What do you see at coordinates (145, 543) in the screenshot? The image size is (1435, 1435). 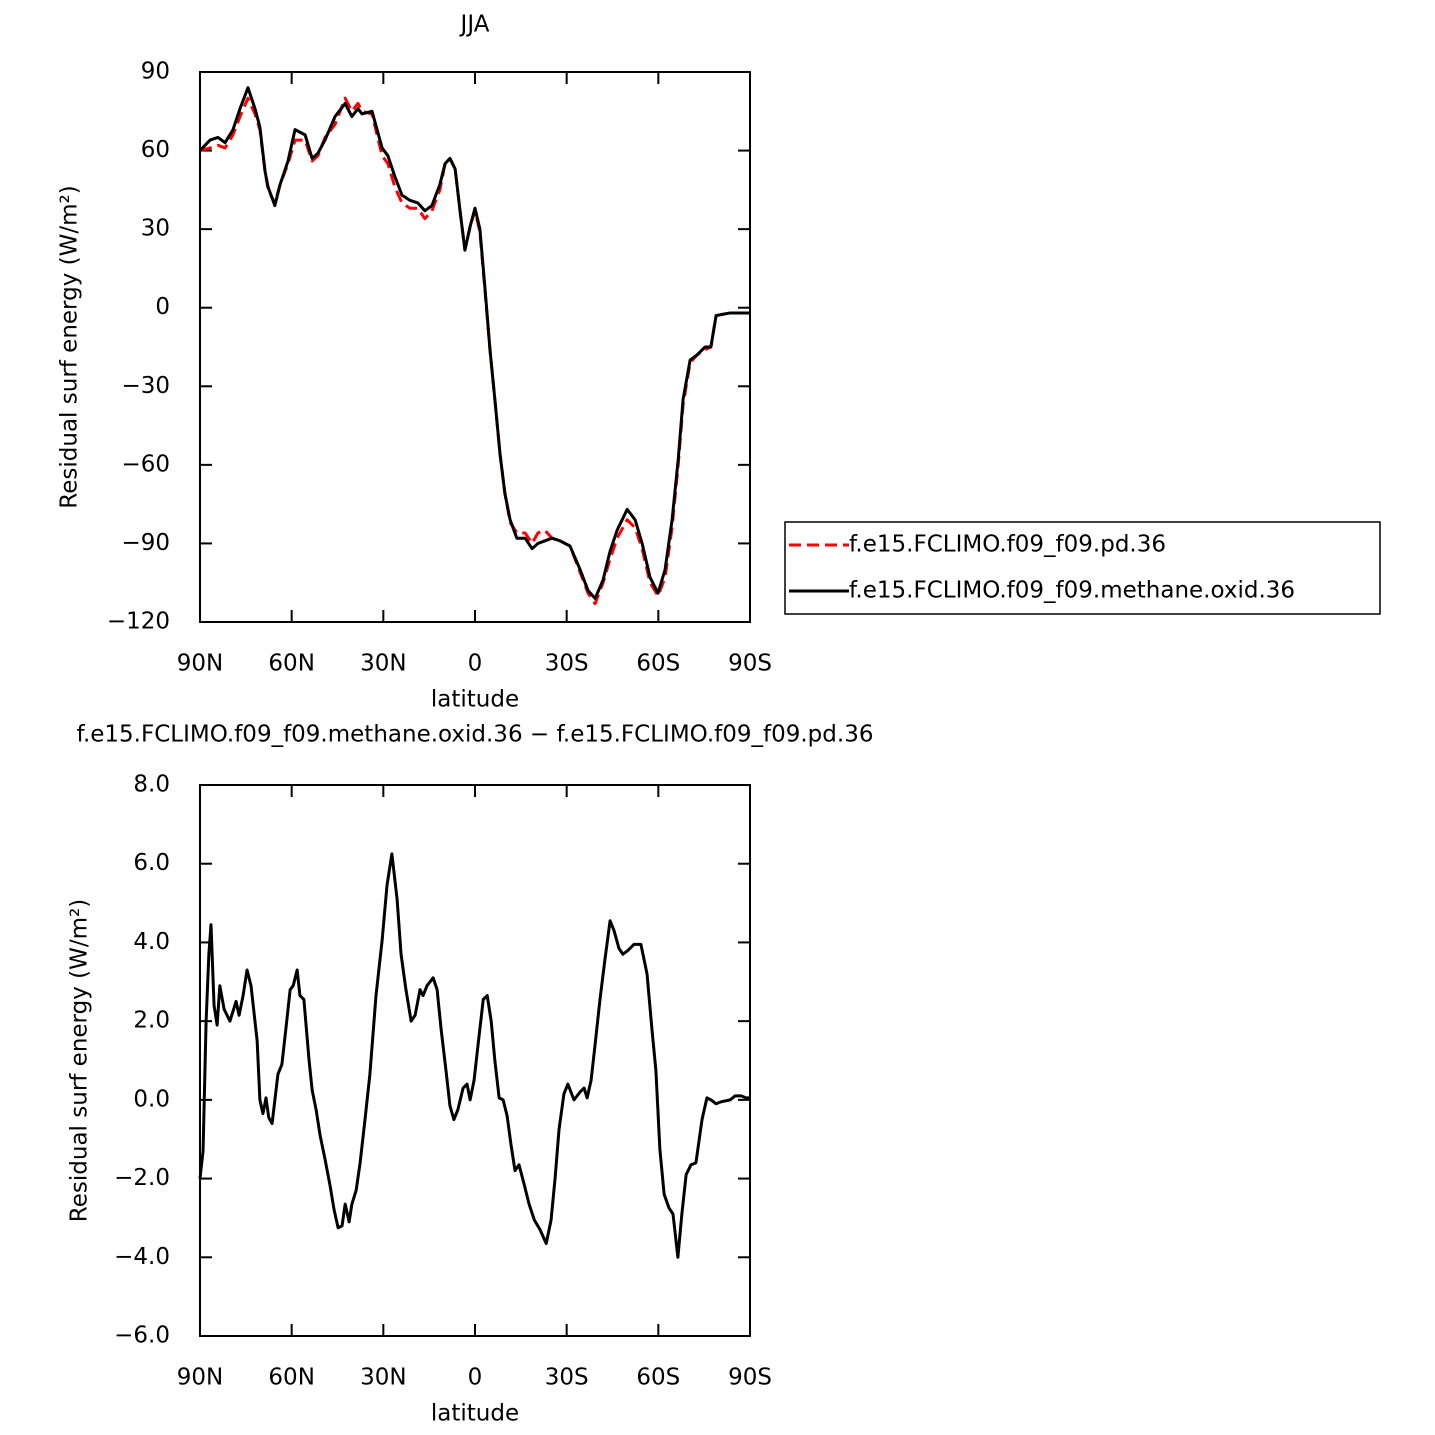 I see `y-tick-label: −90` at bounding box center [145, 543].